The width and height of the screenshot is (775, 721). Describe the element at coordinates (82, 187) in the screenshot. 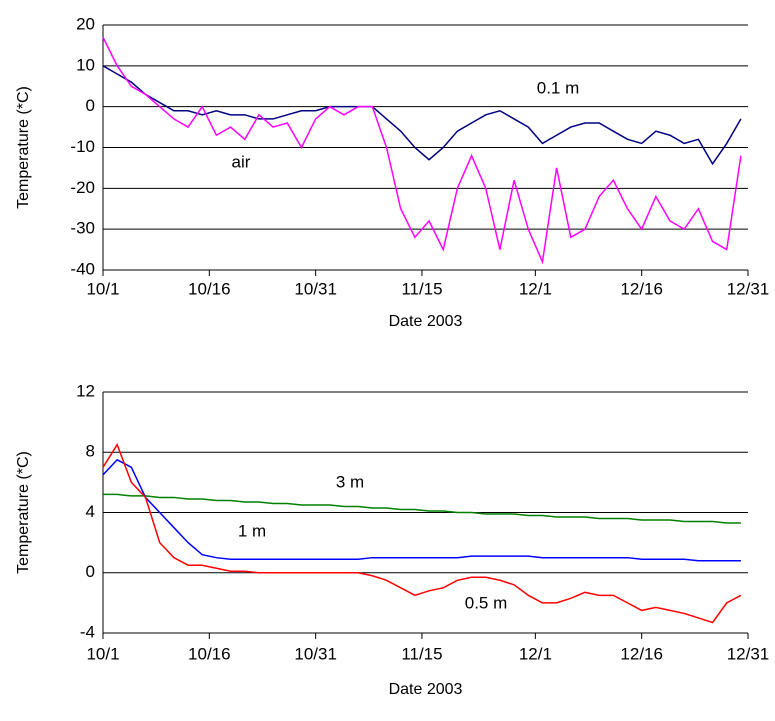

I see `y-tick-label: -20` at that location.